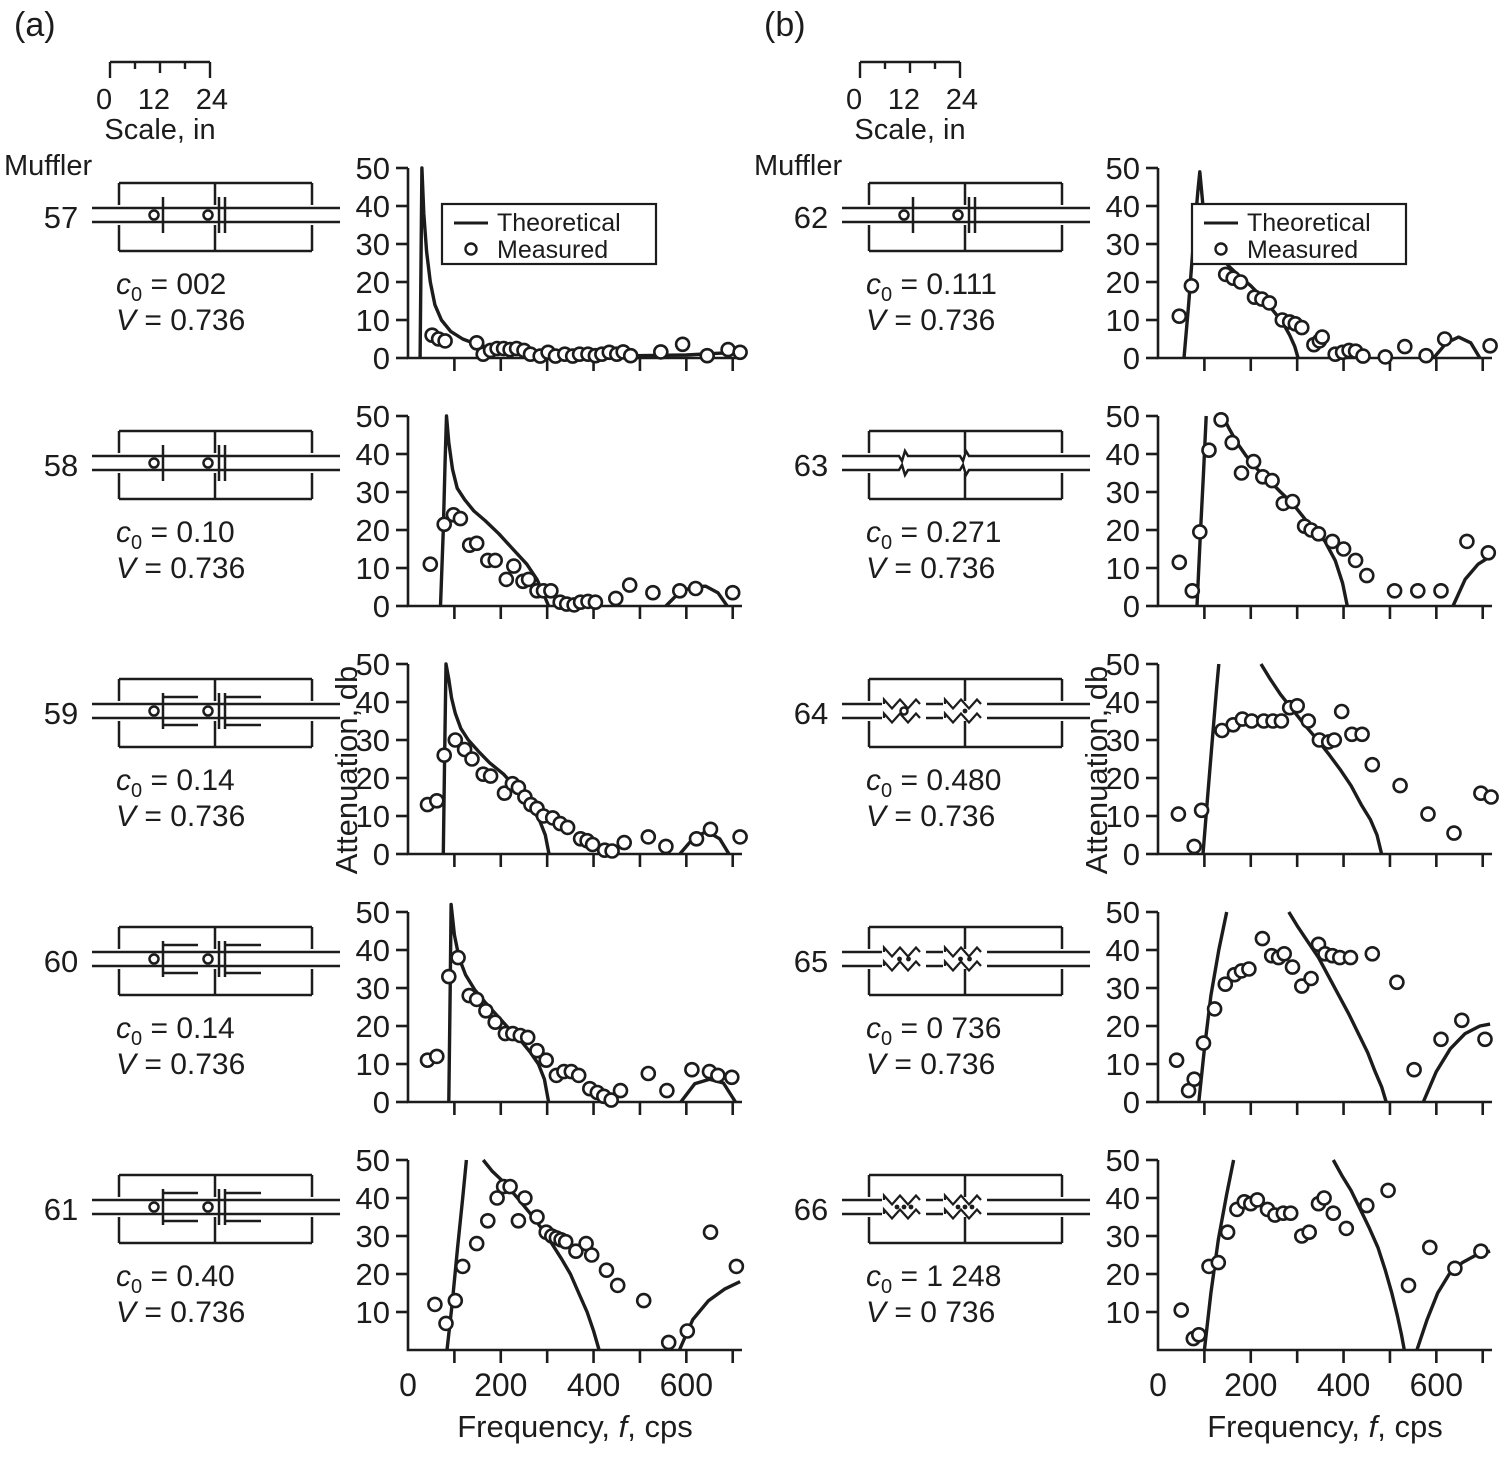 Image resolution: width=1500 pixels, height=1463 pixels. Describe the element at coordinates (965, 456) in the screenshot. I see `pipe-notch` at that location.